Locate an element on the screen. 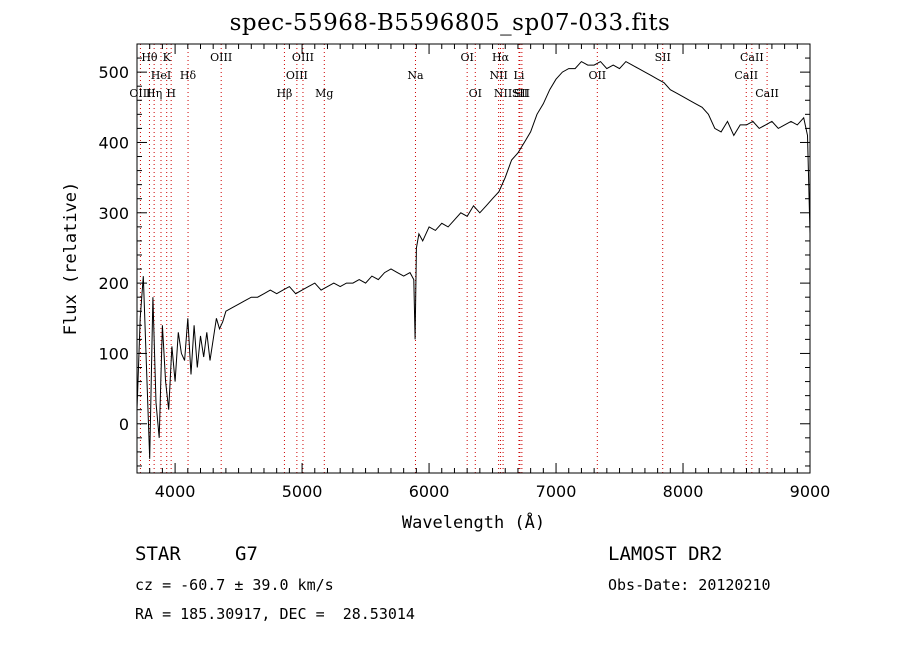  line-label-24: CaII is located at coordinates (752, 57).